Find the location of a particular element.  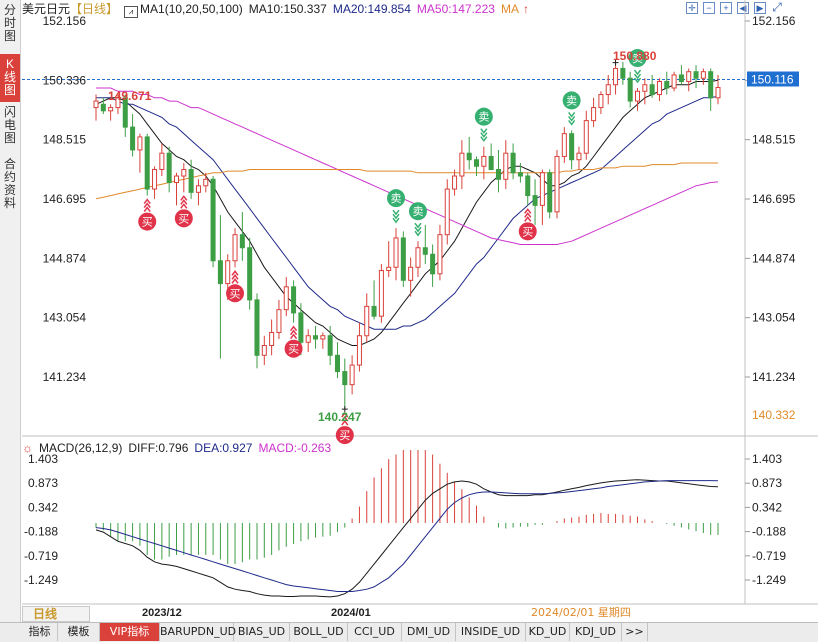

tab-barupdn: BARUPDN_UD is located at coordinates (198, 632).